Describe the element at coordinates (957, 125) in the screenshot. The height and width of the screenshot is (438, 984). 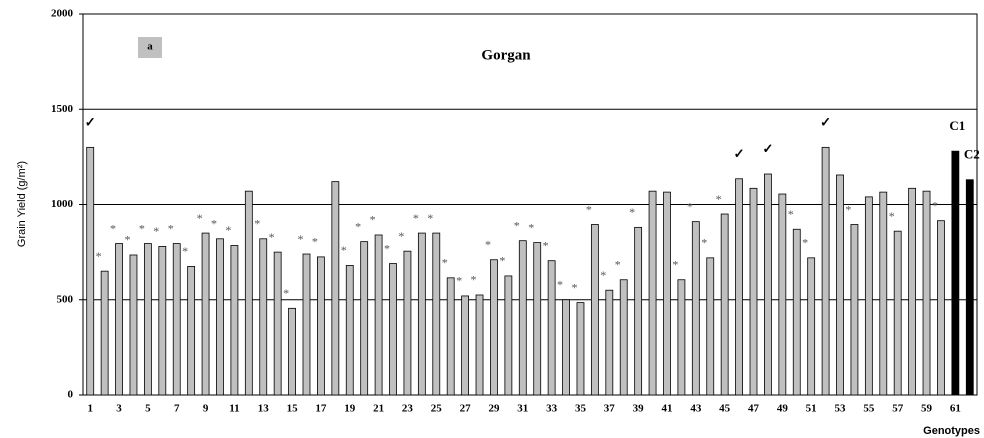
I see `control-label: C1` at that location.